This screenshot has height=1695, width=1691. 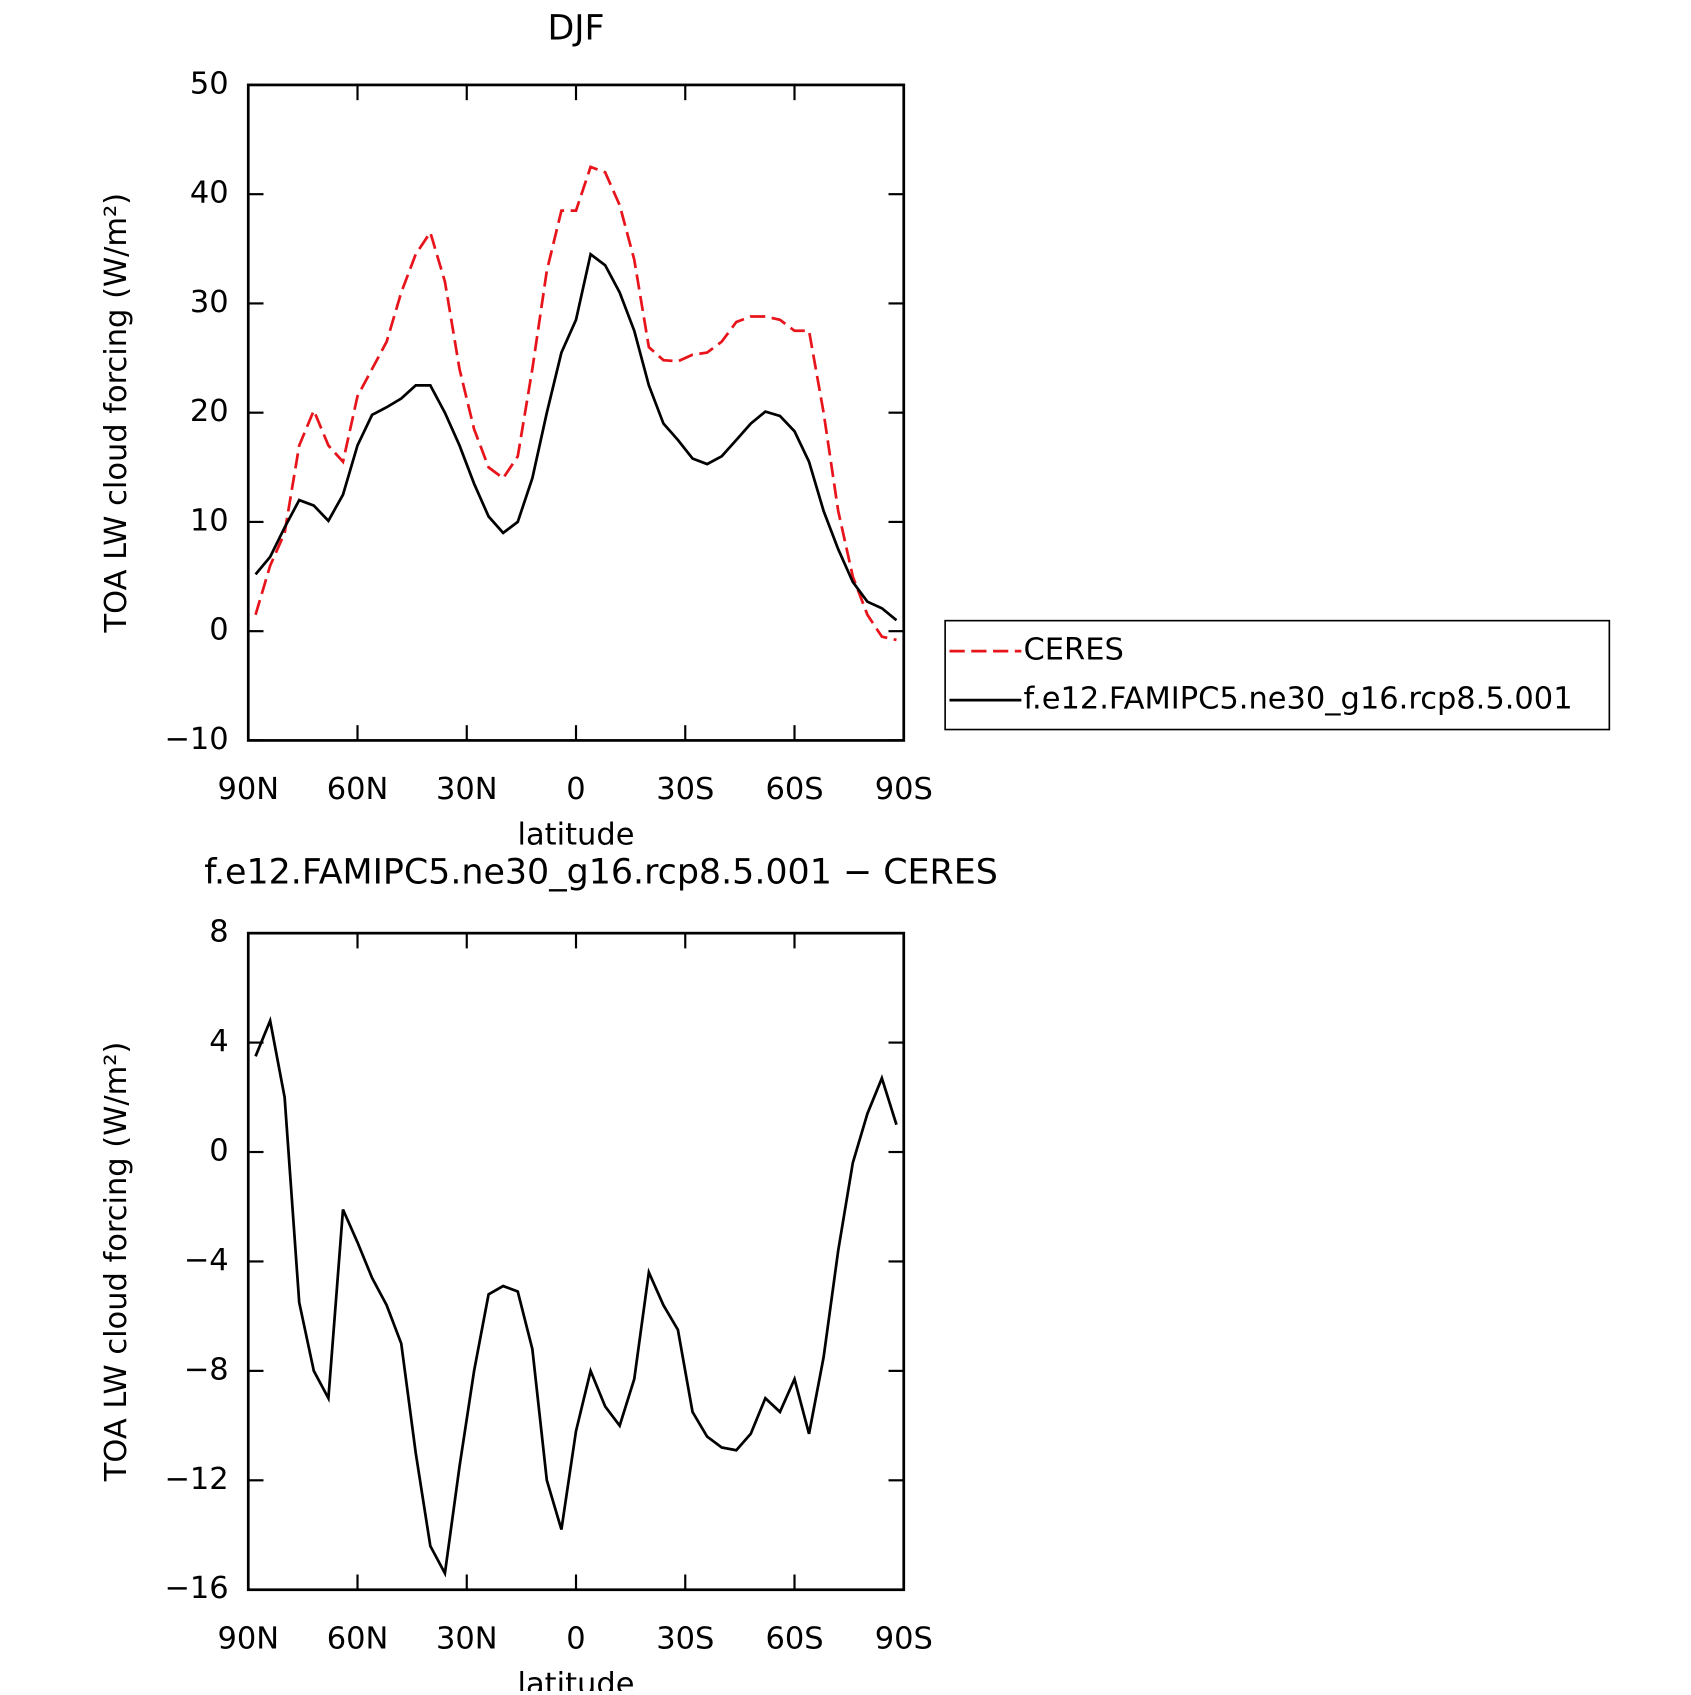 I want to click on y-tick-label: 50, so click(x=209, y=83).